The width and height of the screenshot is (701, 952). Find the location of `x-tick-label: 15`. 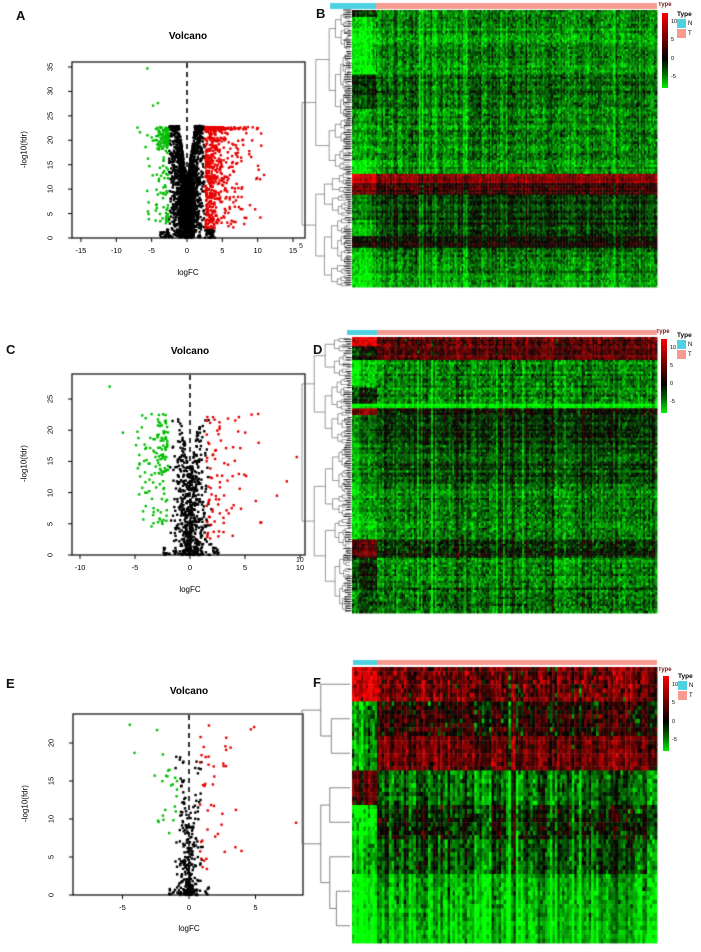

x-tick-label: 15 is located at coordinates (293, 250).